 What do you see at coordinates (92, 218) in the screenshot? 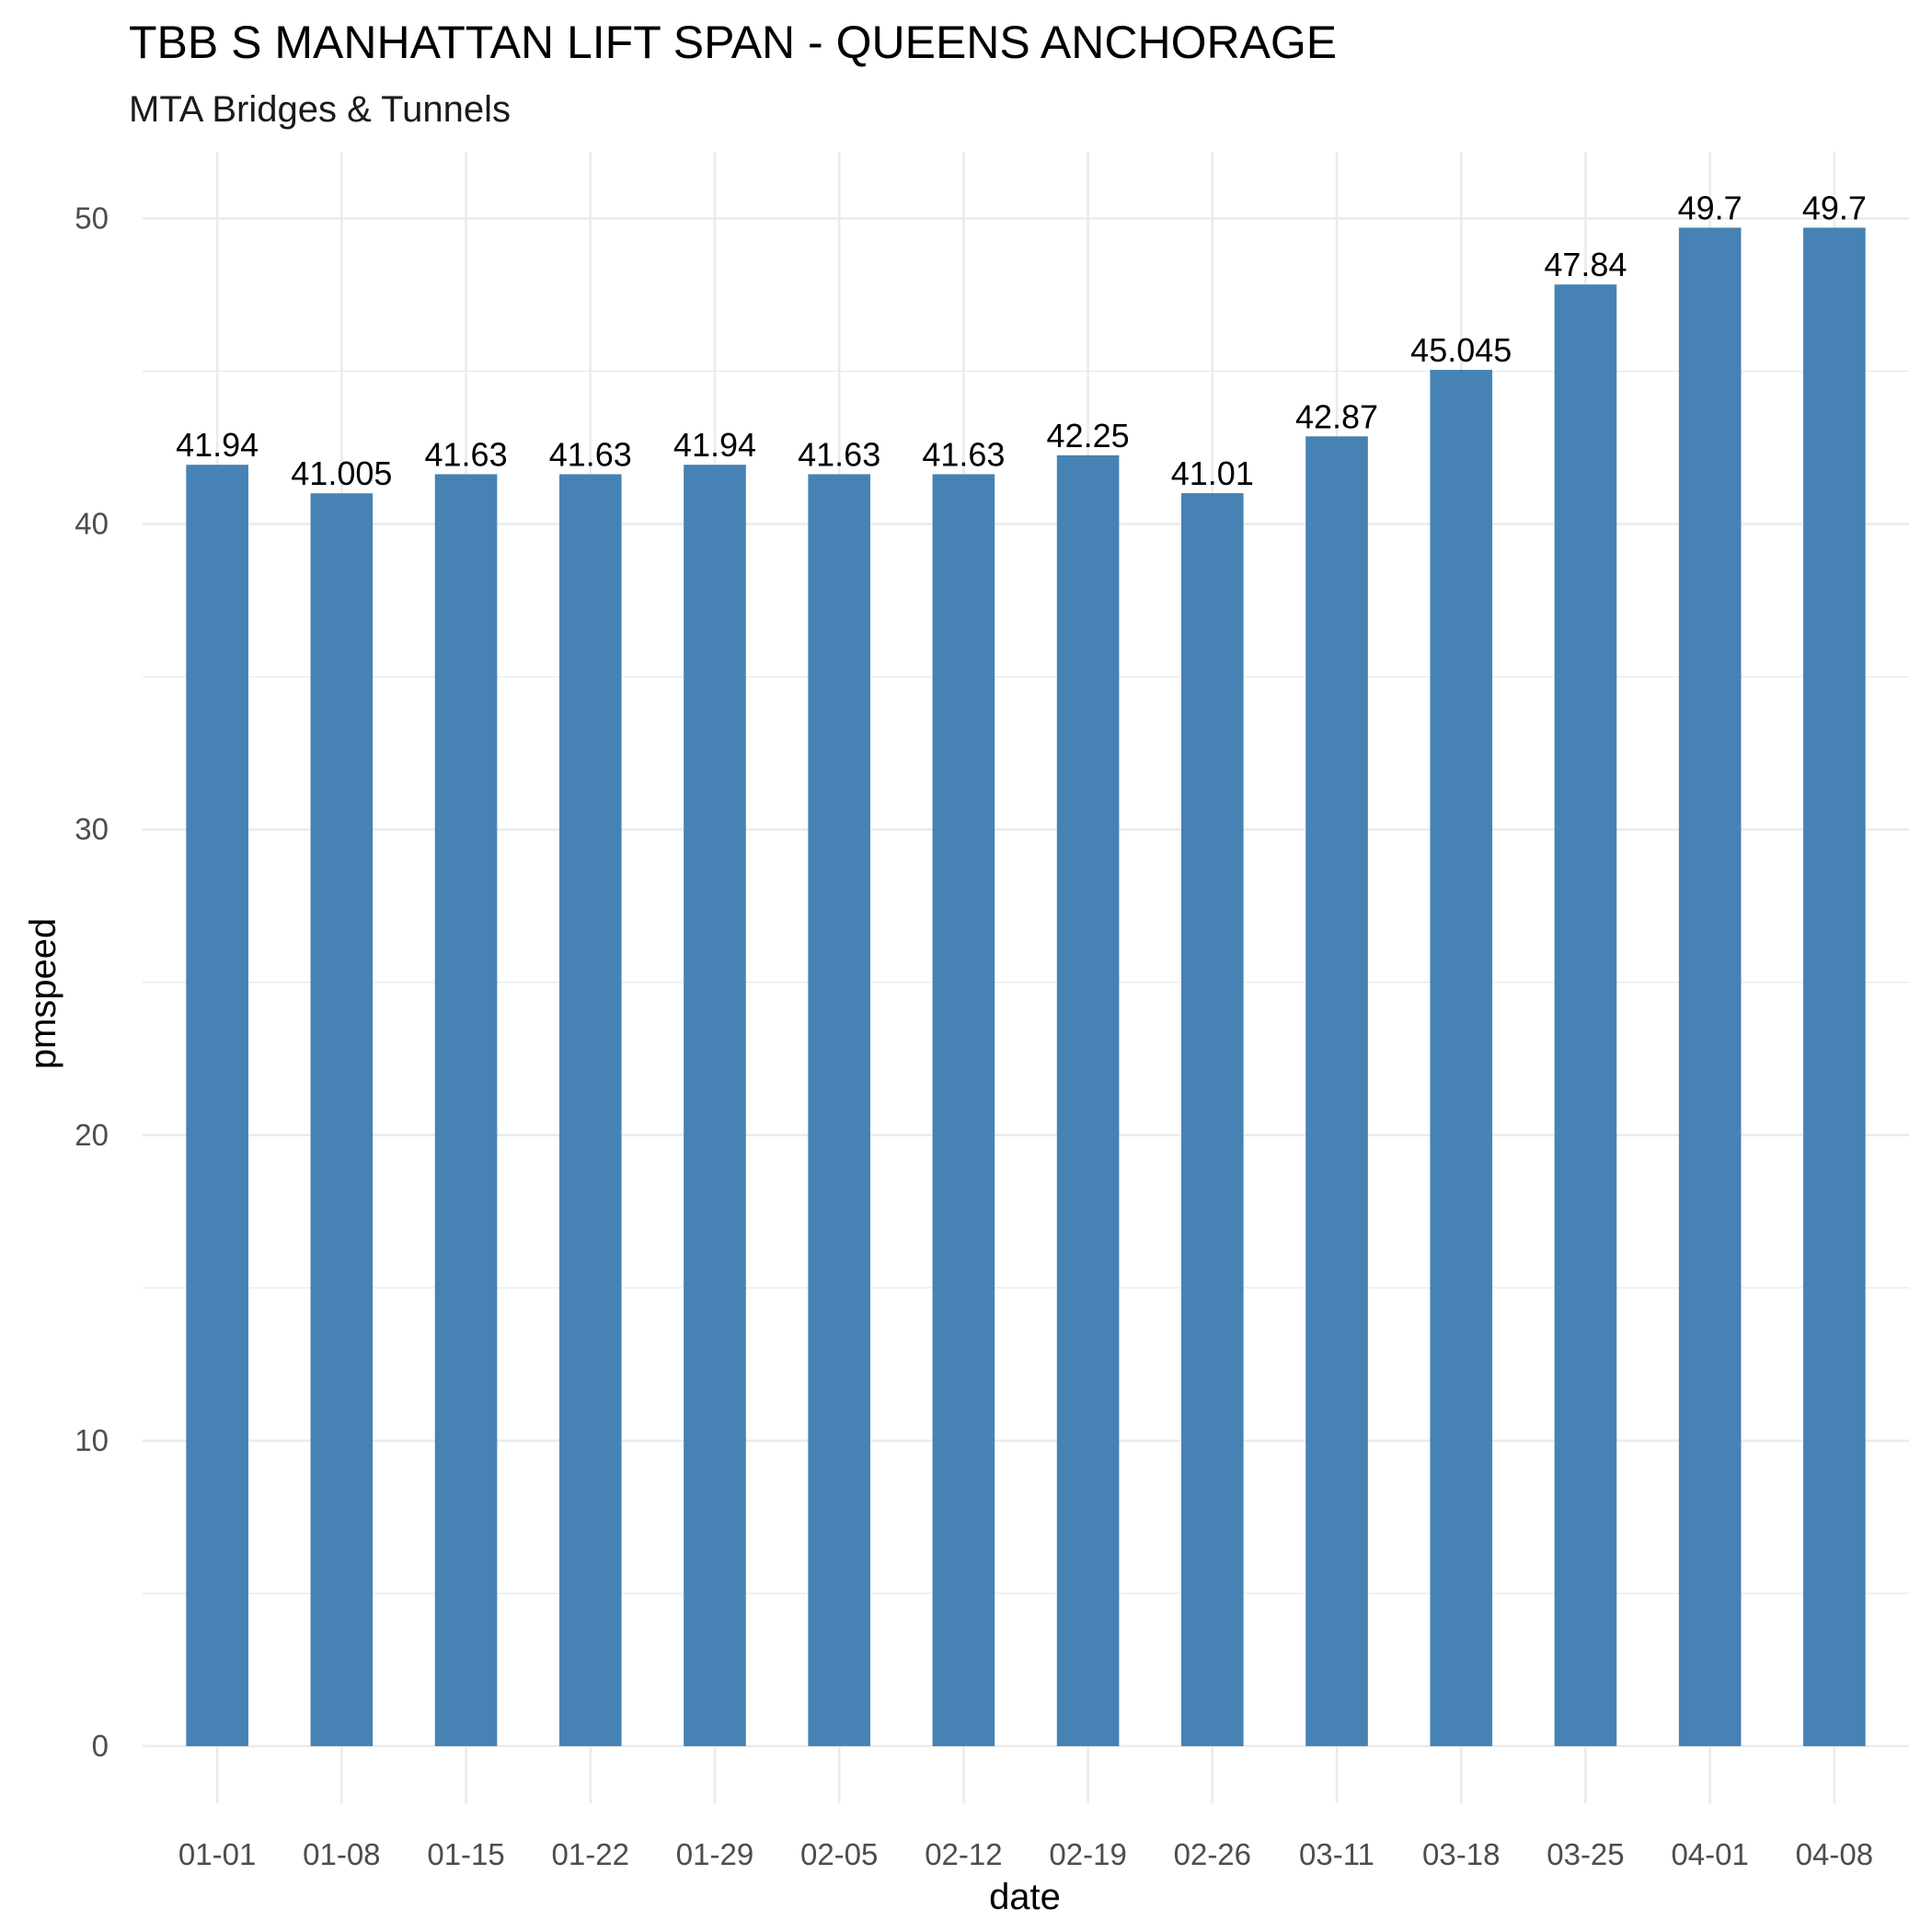
I see `y-tick-label: 50` at bounding box center [92, 218].